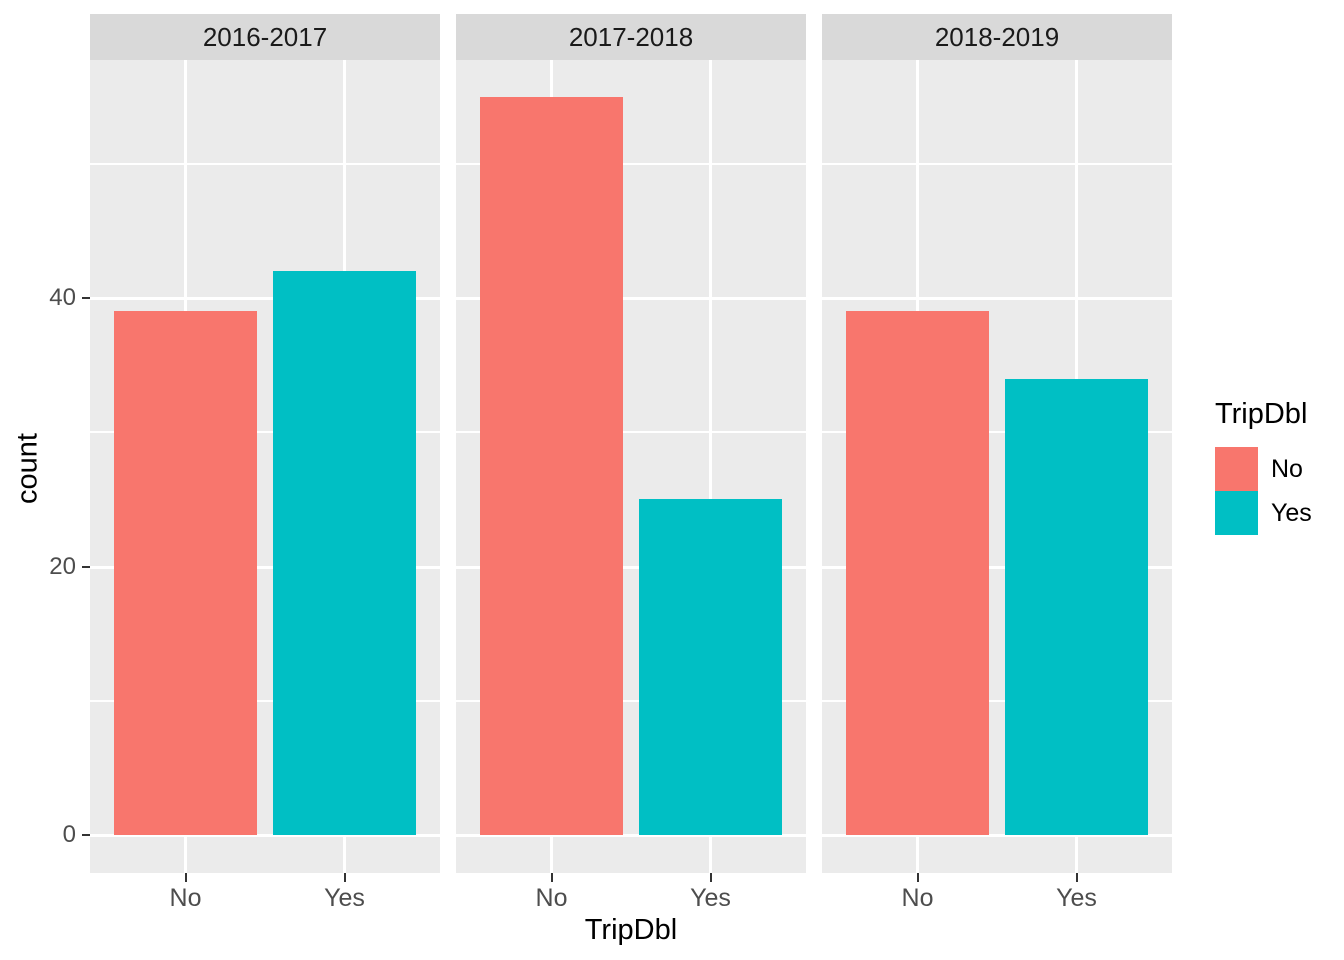 The width and height of the screenshot is (1344, 960). I want to click on facet-strip-2016-2017: 2016-2017, so click(265, 37).